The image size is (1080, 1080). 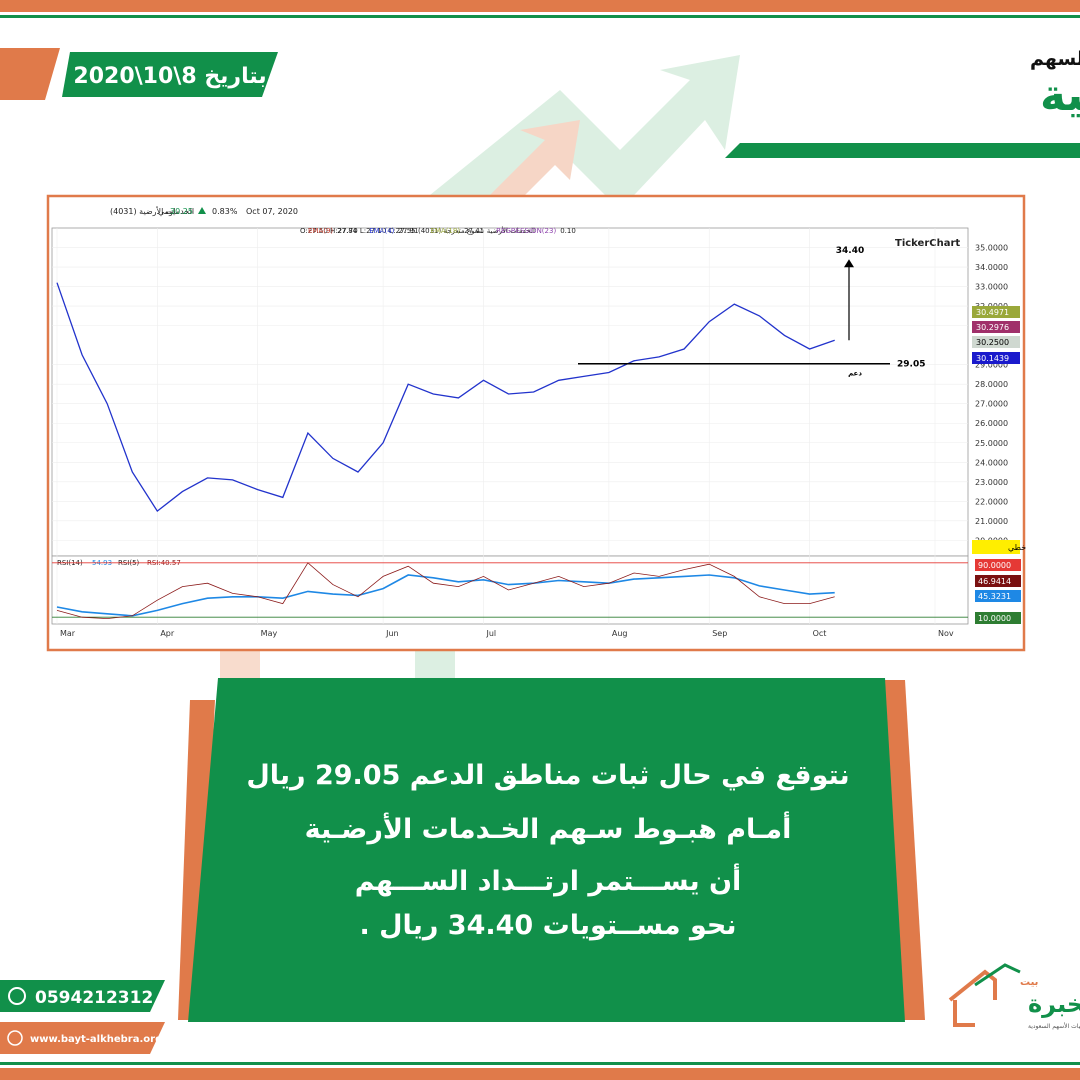 I want to click on logo-arrow, so click(x=997, y=975).